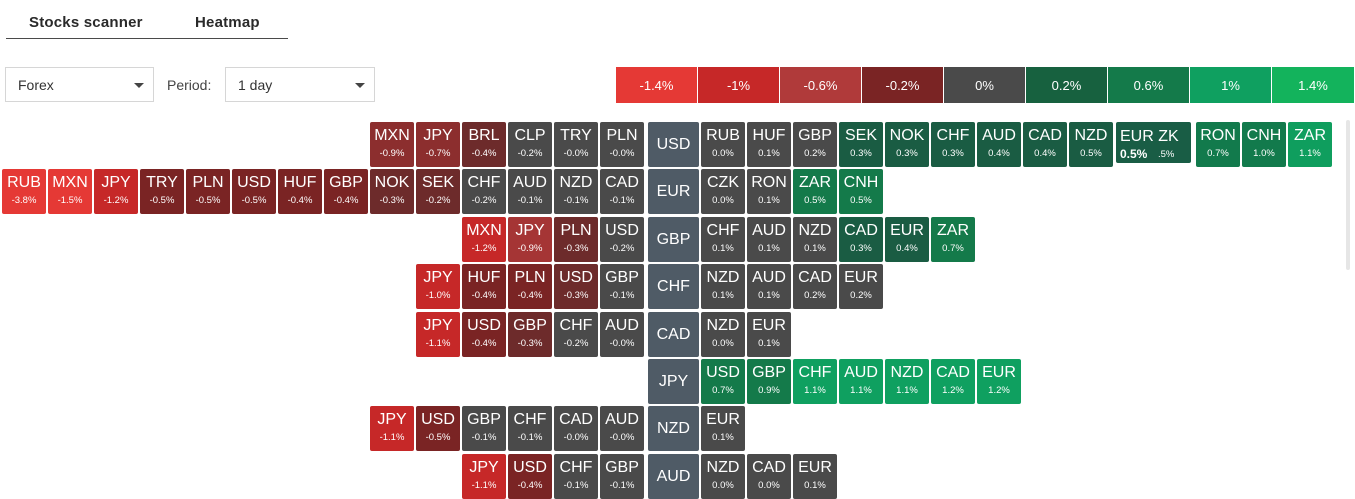 This screenshot has height=499, width=1355. What do you see at coordinates (484, 144) in the screenshot?
I see `currency-tile-brl: BRL -0.4%` at bounding box center [484, 144].